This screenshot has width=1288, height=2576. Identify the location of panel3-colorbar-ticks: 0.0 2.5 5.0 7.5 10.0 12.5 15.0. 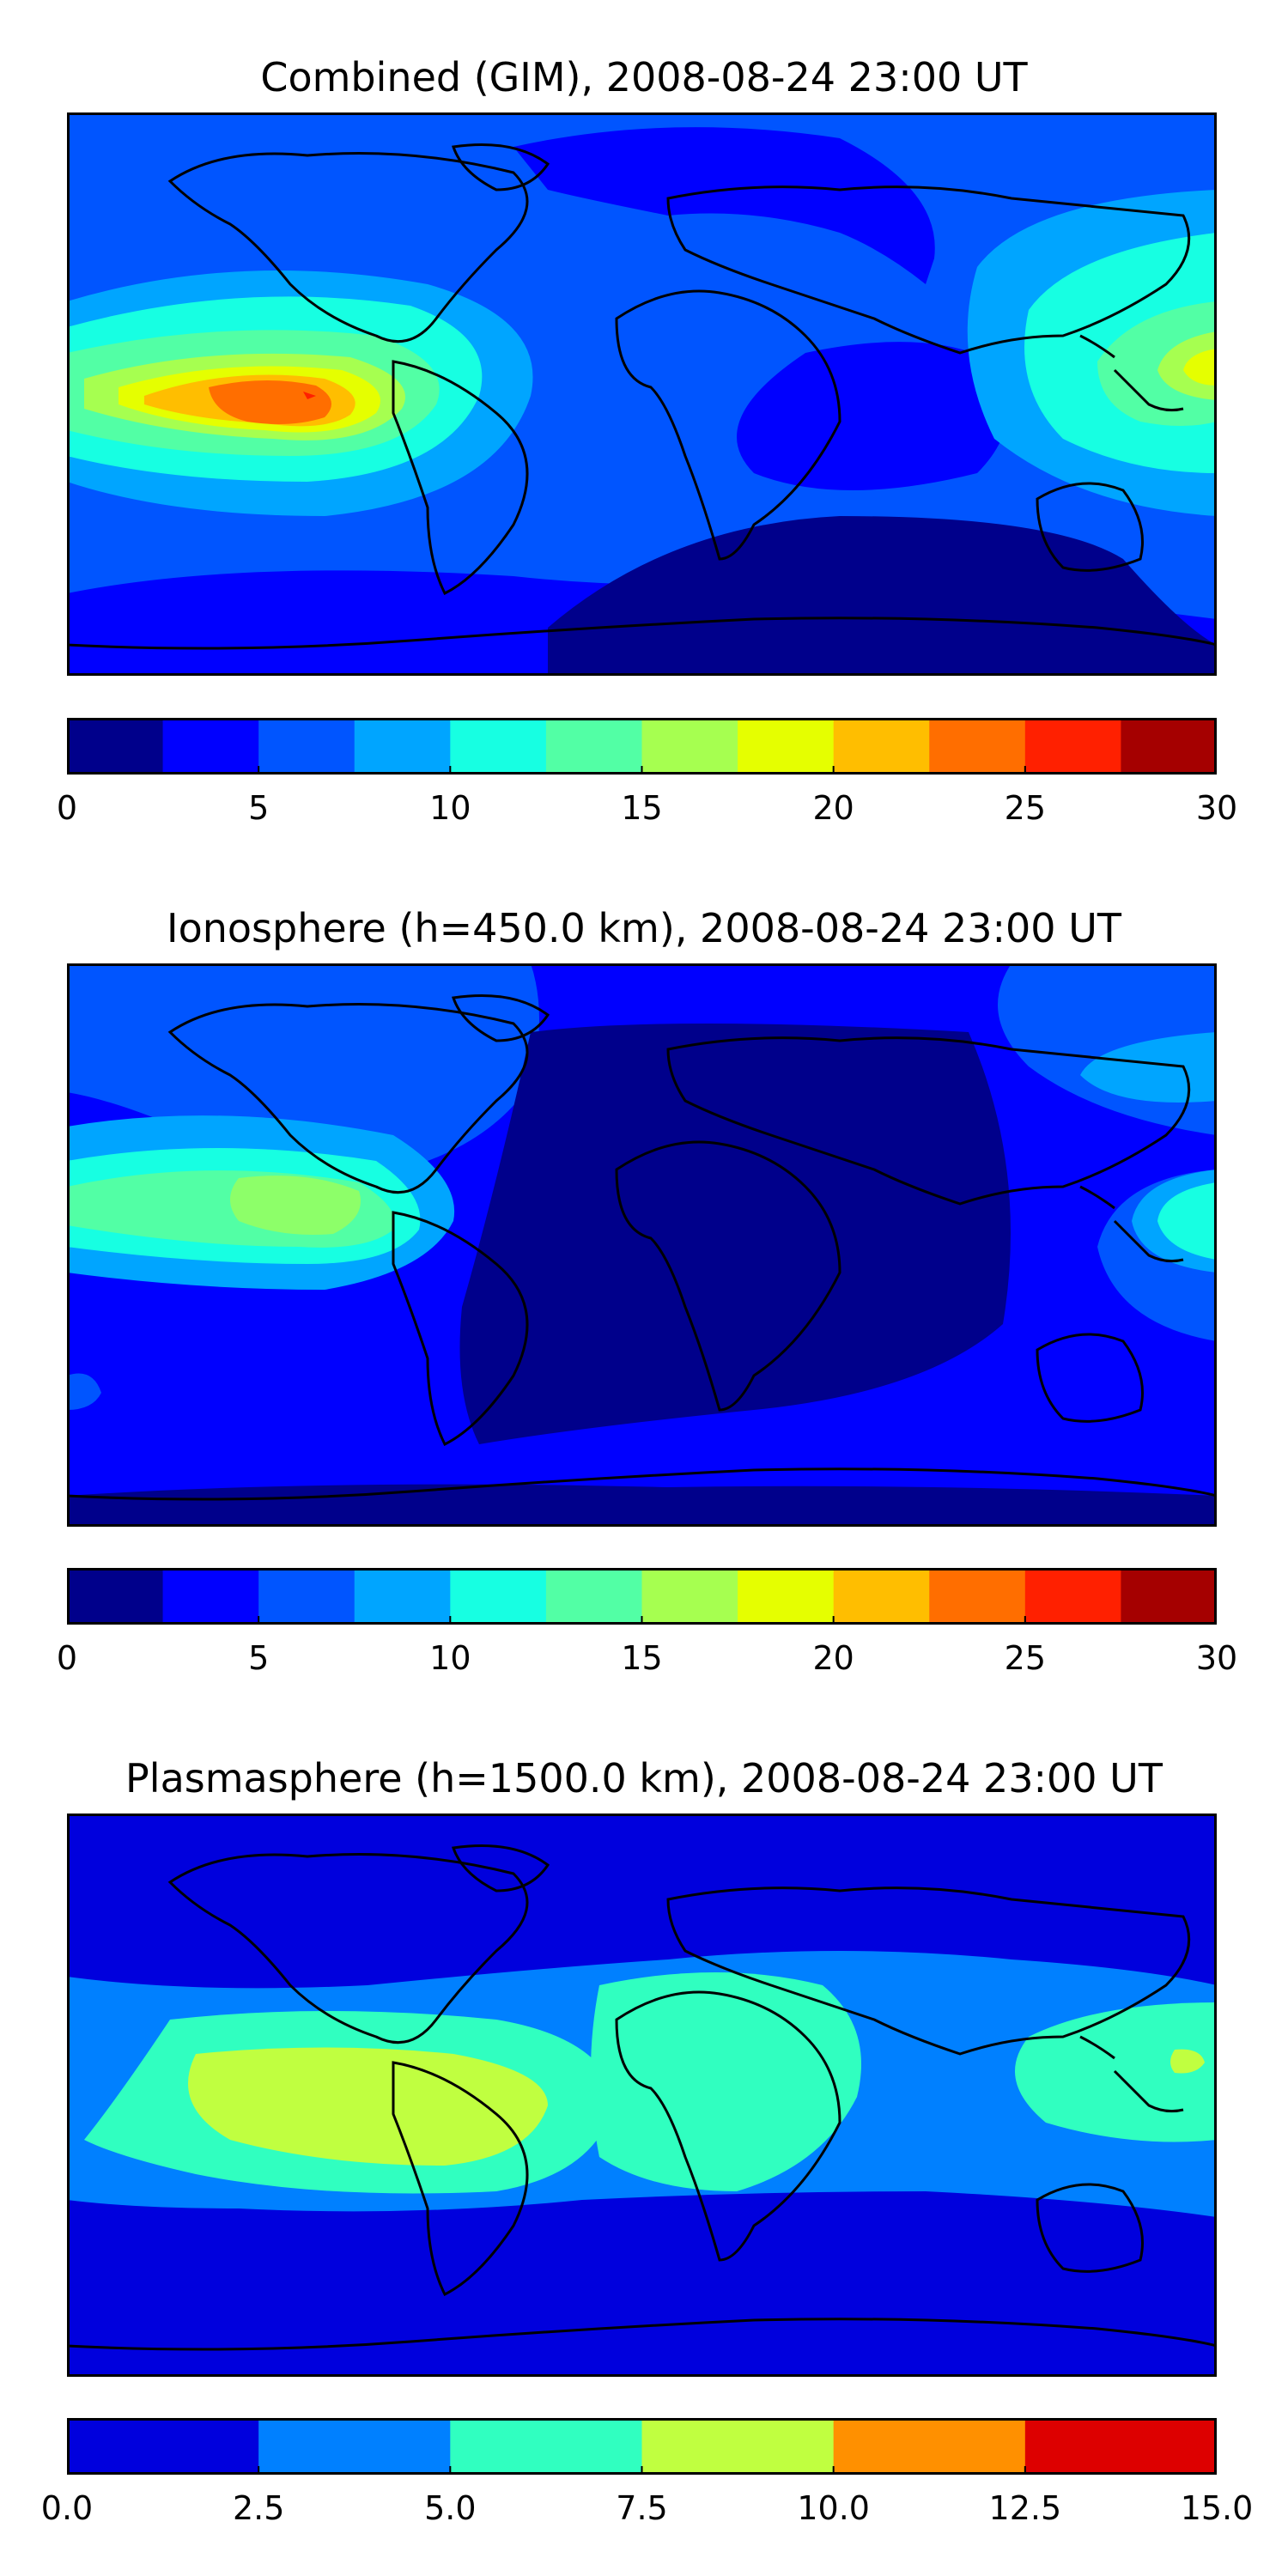
(647, 2509).